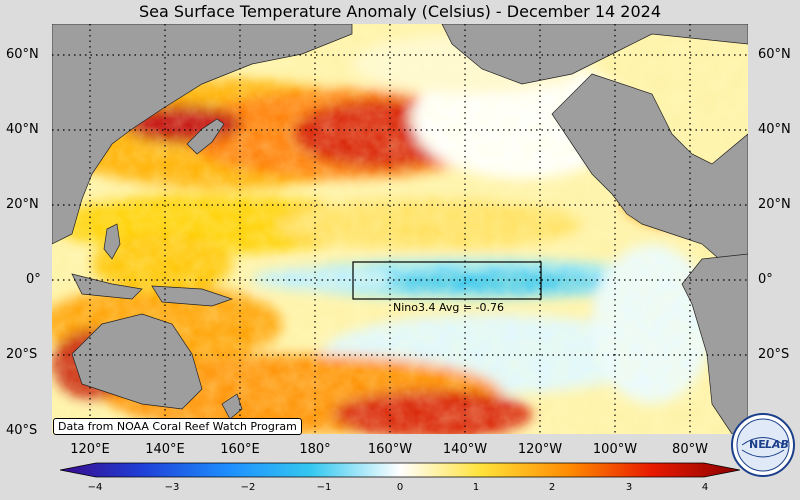 This screenshot has height=500, width=800. I want to click on lat-label-left: 40°N, so click(22, 129).